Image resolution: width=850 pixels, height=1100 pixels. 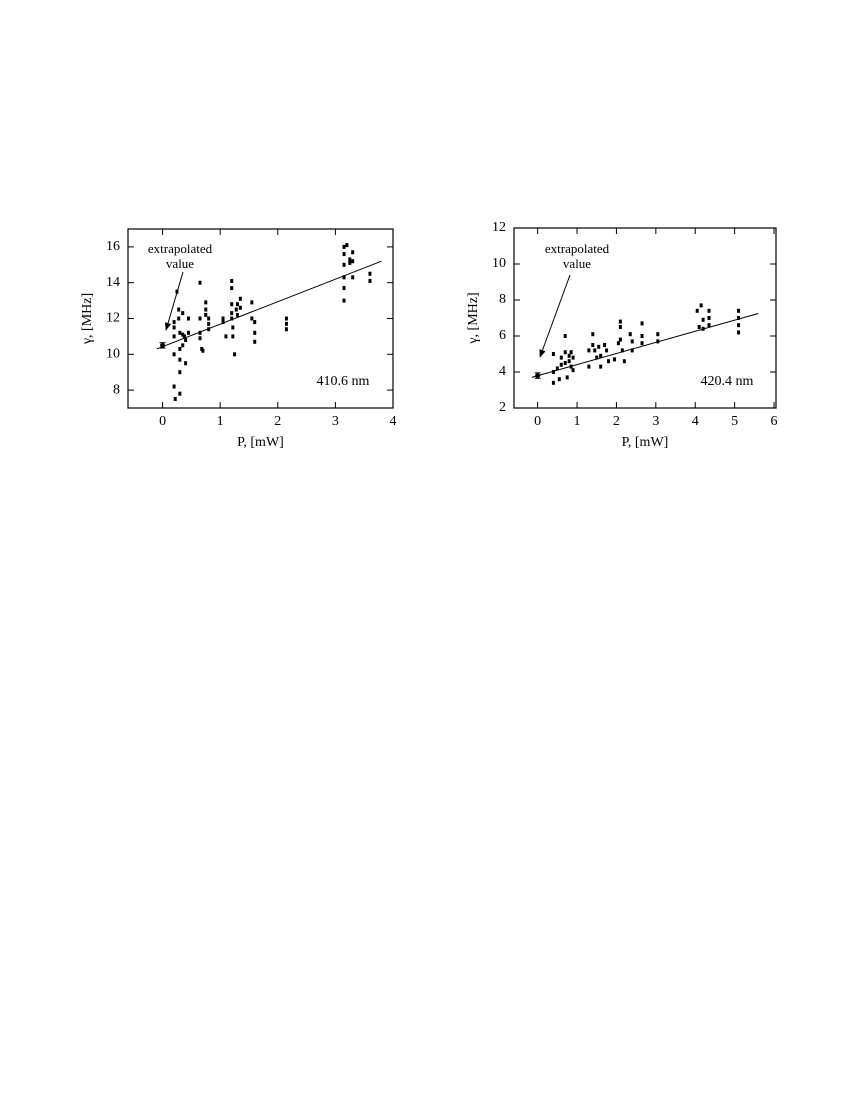 I want to click on y-tick-label: 14, so click(x=113, y=282).